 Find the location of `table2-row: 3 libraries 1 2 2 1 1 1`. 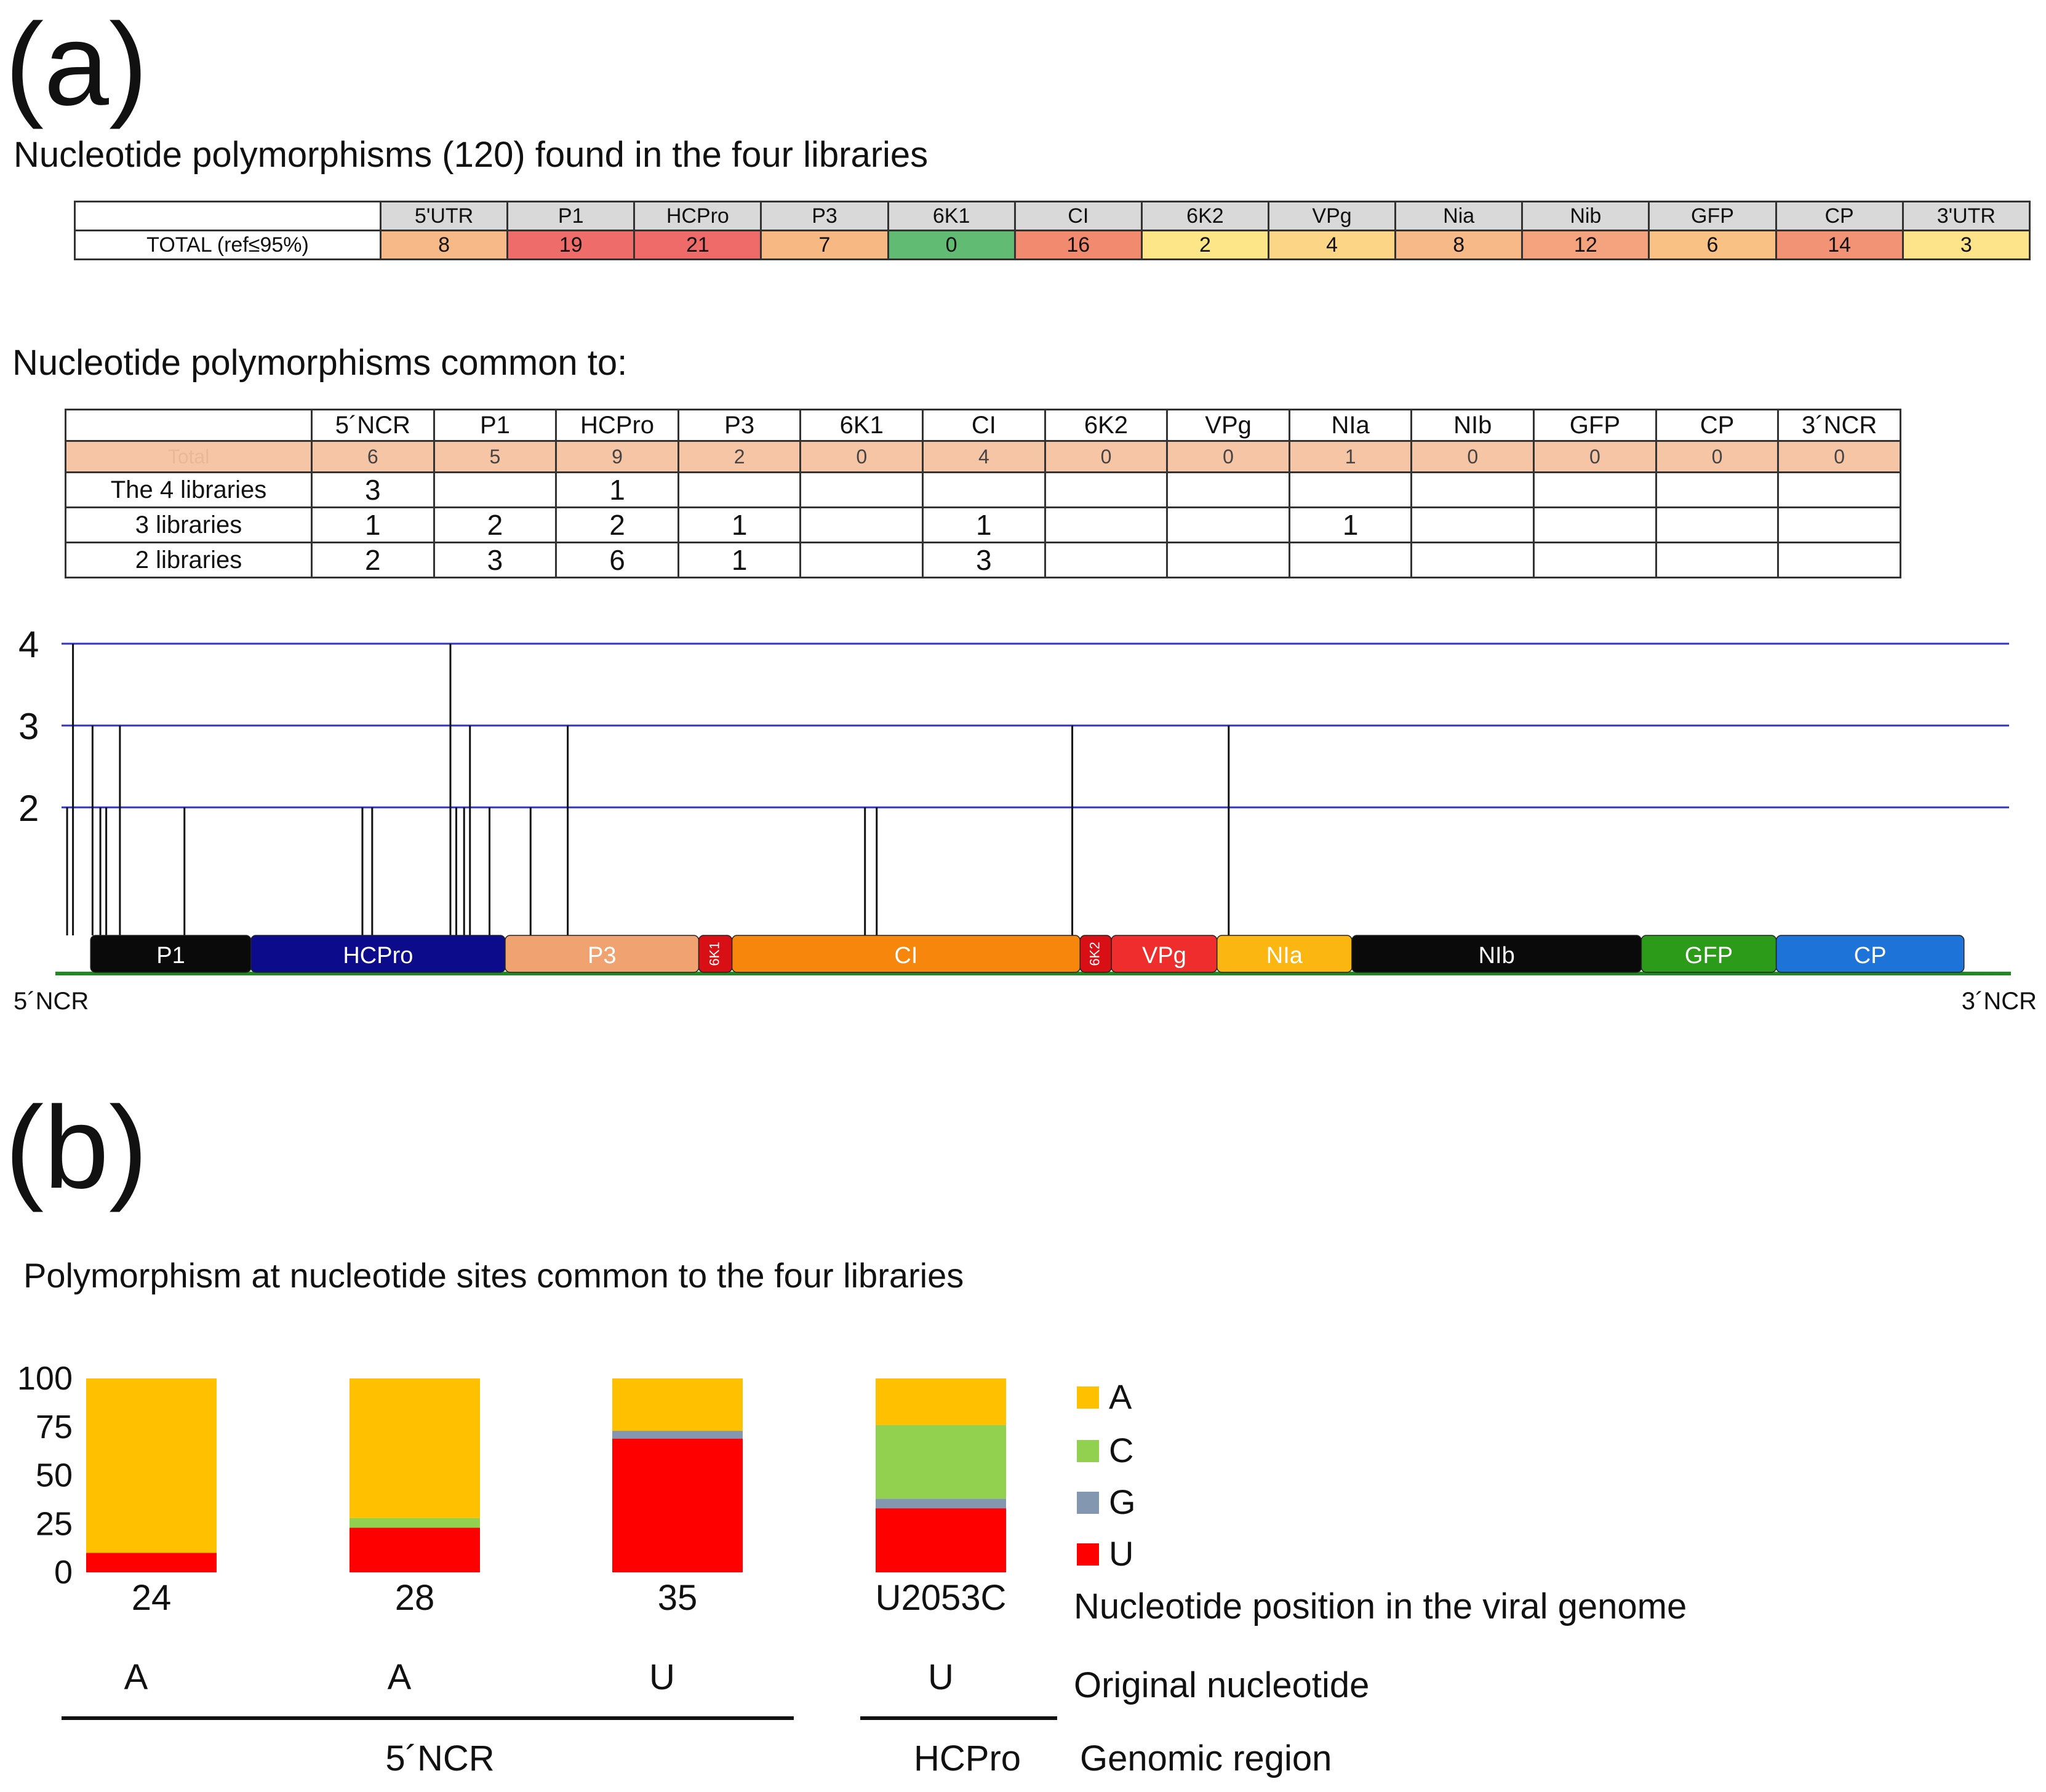

table2-row: 3 libraries 1 2 2 1 1 1 is located at coordinates (983, 524).